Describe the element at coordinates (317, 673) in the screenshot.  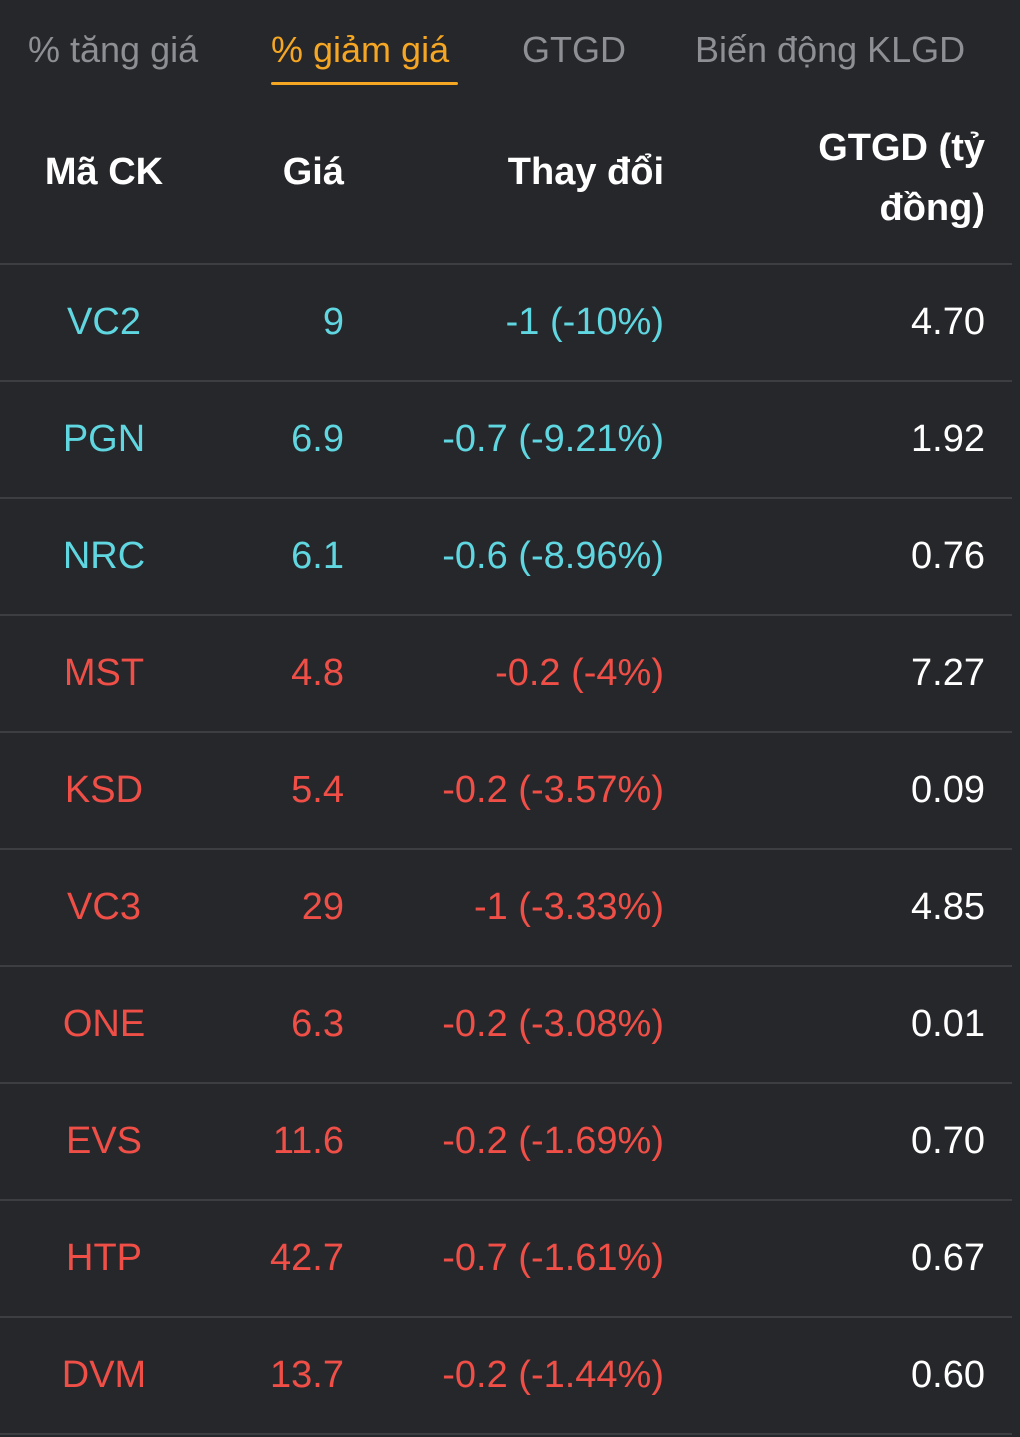
I see `stock-price: 4.8` at that location.